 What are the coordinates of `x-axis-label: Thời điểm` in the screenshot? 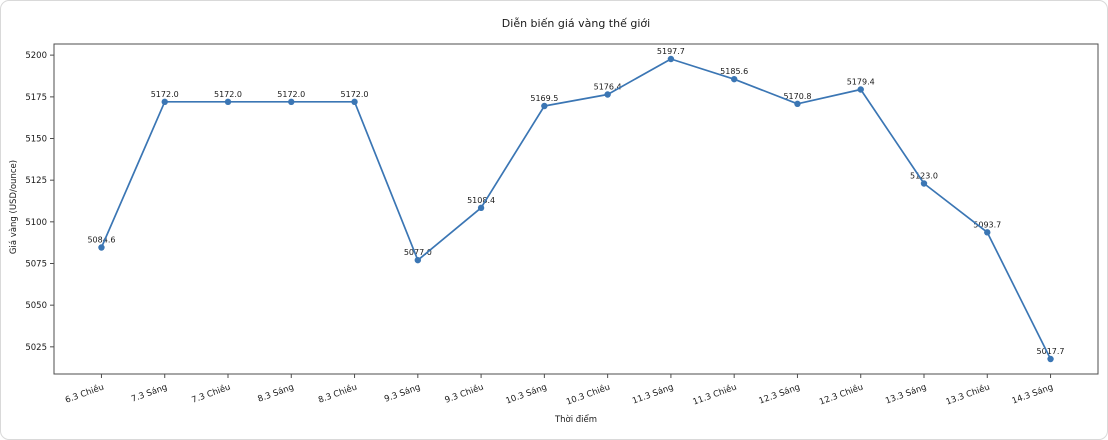 It's located at (576, 420).